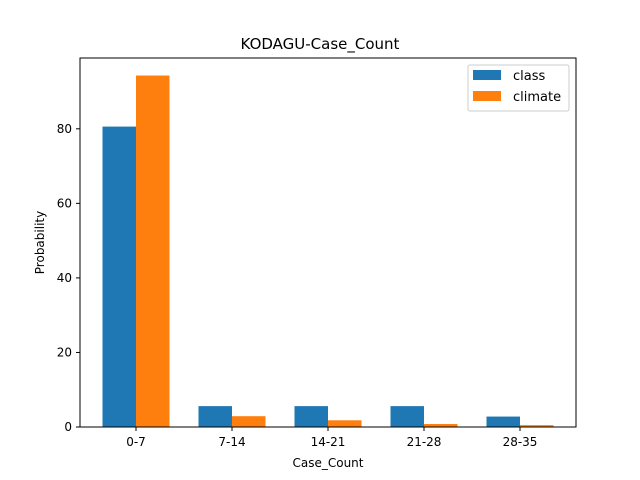 This screenshot has width=640, height=480. I want to click on y-tick-label: 60, so click(64, 203).